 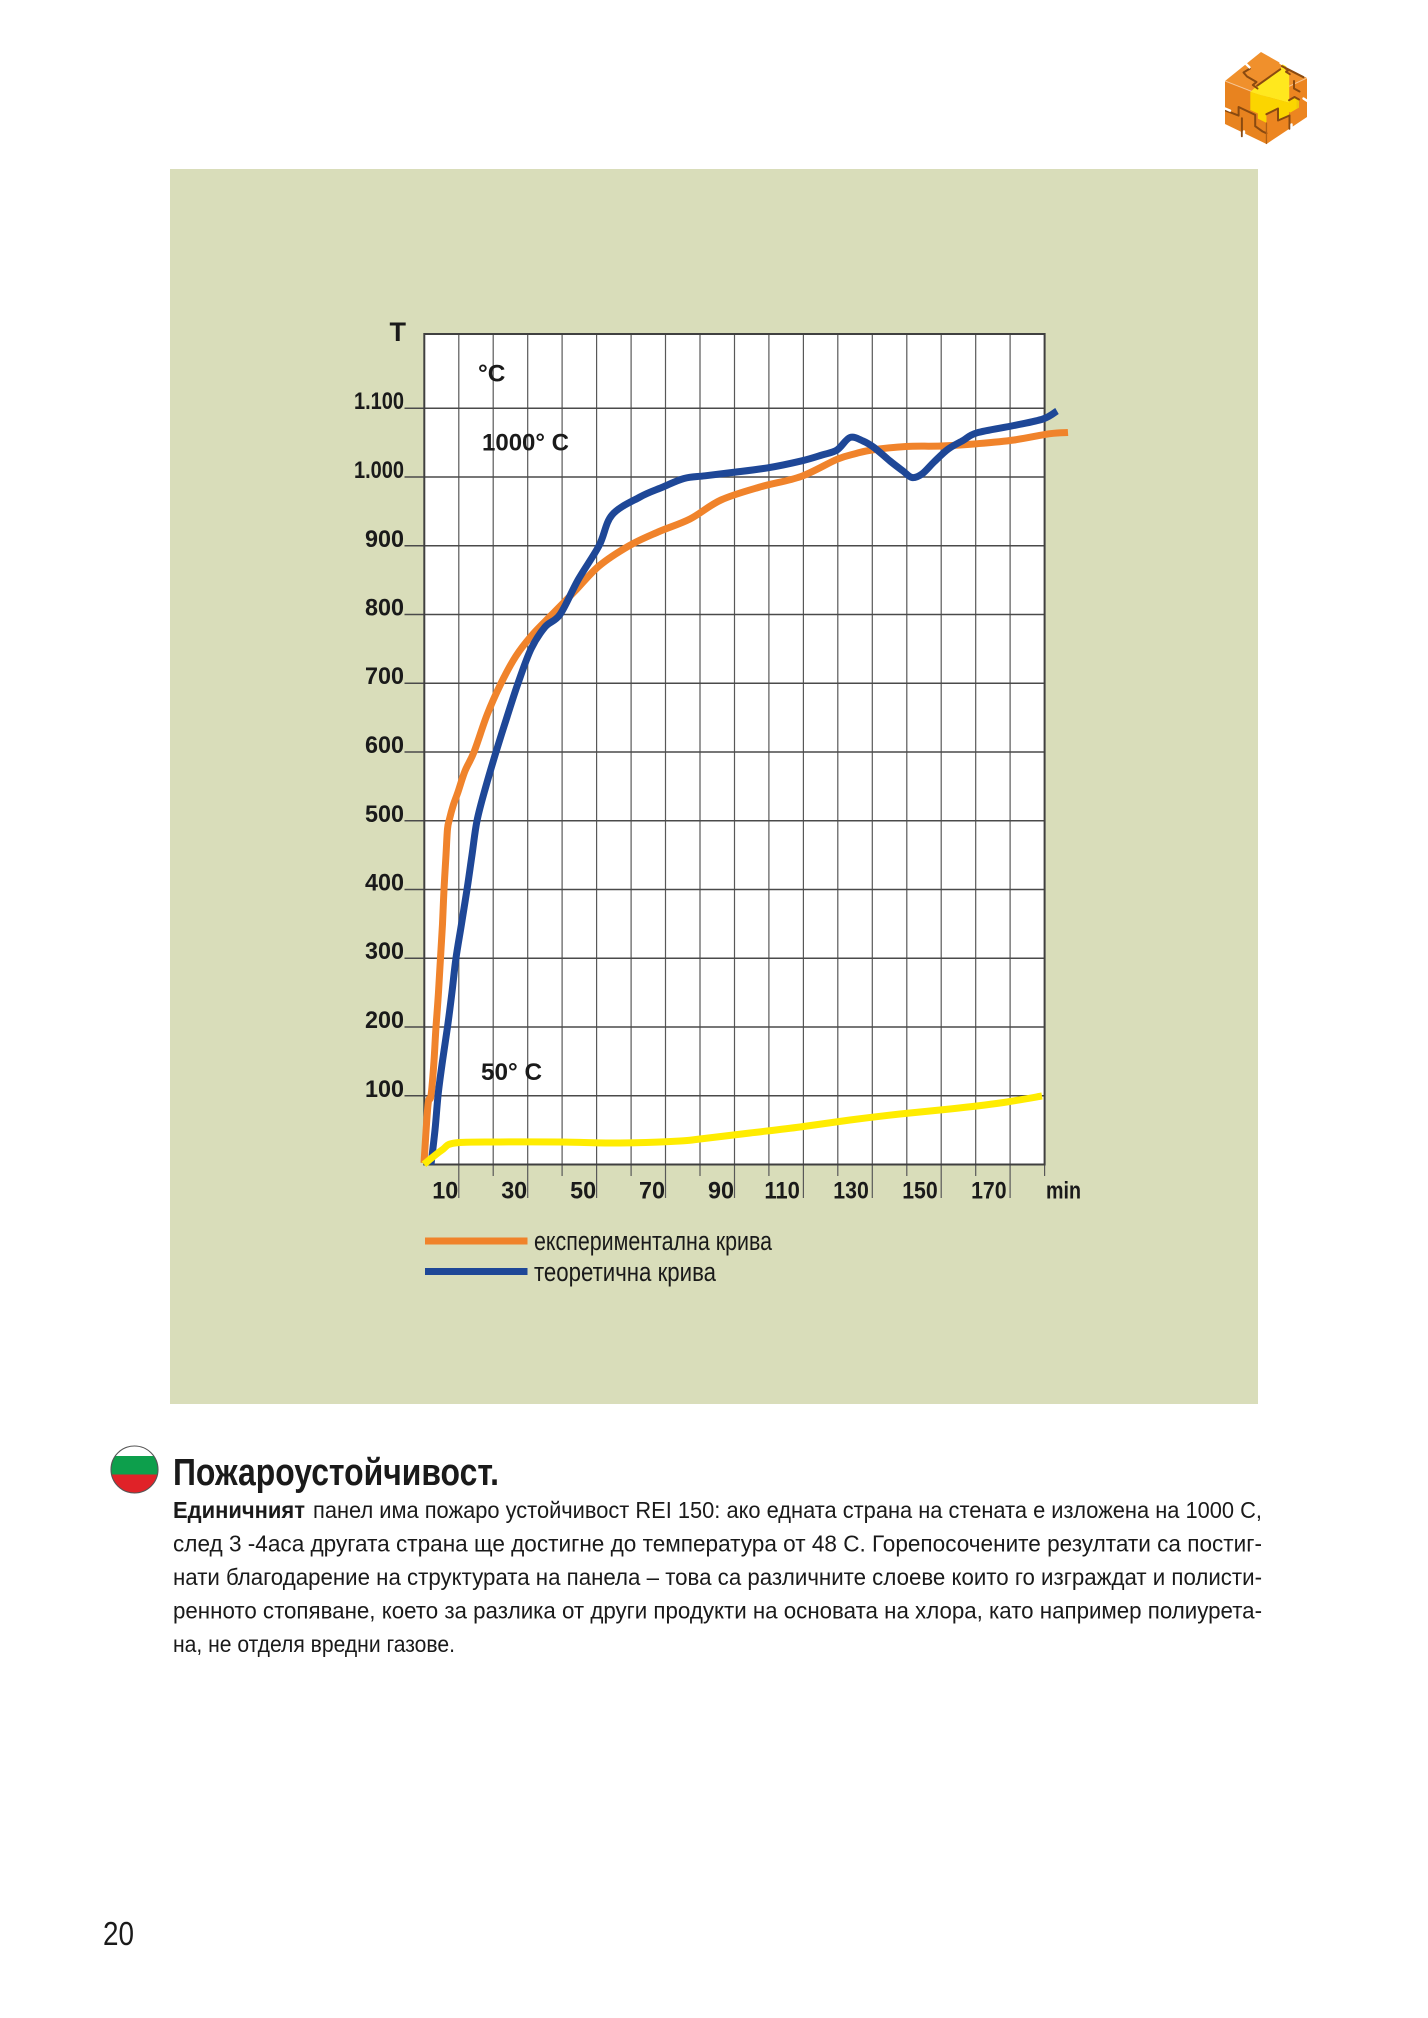 I want to click on svg-text: 150, so click(x=920, y=1191).